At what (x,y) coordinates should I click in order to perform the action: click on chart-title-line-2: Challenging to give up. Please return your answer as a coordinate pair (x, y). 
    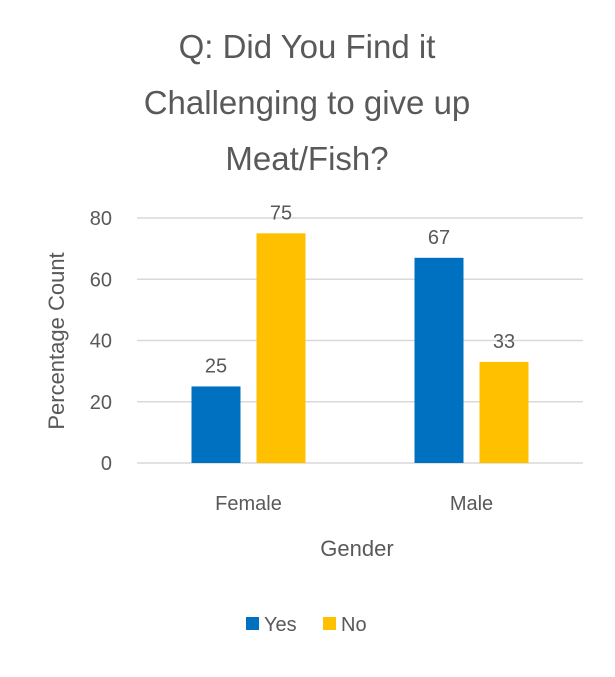
    Looking at the image, I should click on (307, 102).